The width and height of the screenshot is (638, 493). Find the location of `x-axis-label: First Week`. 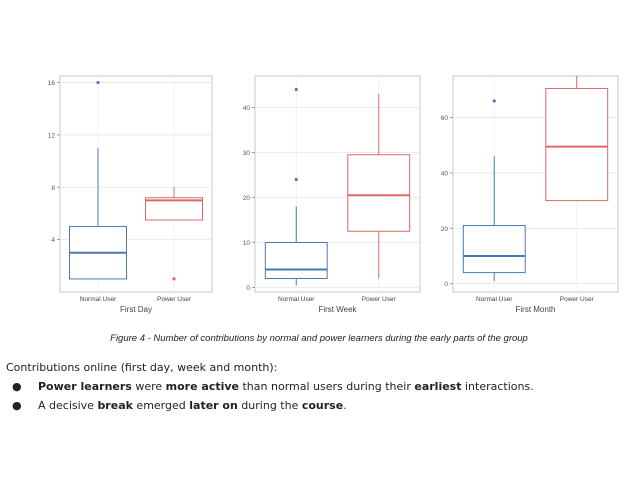

x-axis-label: First Week is located at coordinates (337, 309).